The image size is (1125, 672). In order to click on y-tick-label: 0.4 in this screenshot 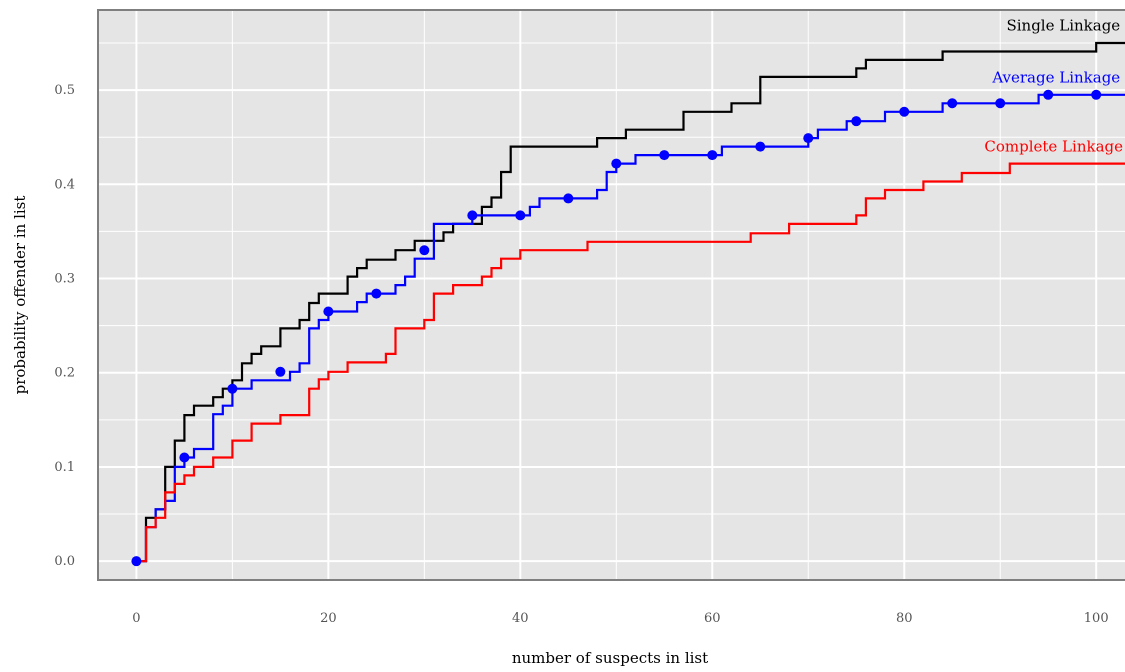, I will do `click(64, 184)`.